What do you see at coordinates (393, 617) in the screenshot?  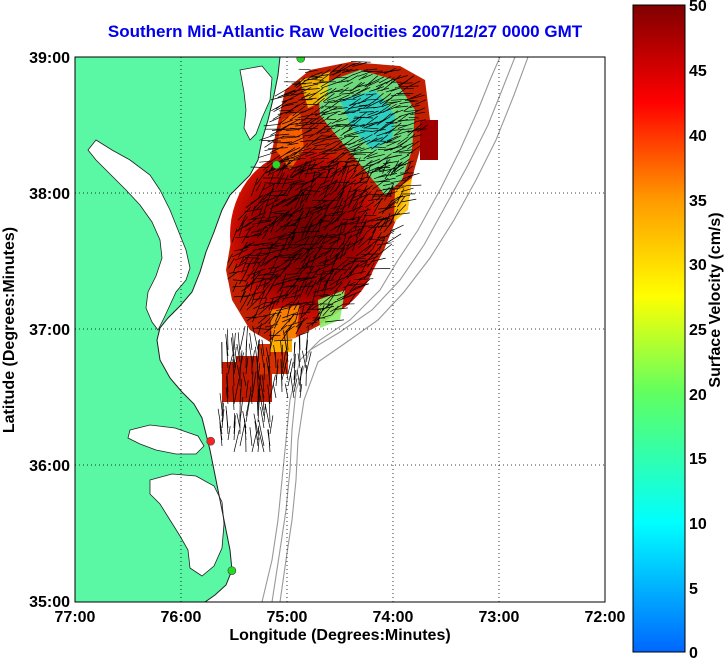 I see `x-tick: 74:00` at bounding box center [393, 617].